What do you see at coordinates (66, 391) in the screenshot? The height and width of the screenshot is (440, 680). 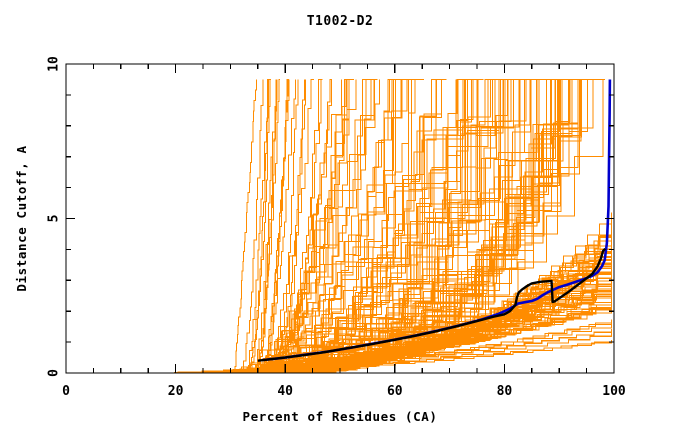 I see `x-tick-label: 0` at bounding box center [66, 391].